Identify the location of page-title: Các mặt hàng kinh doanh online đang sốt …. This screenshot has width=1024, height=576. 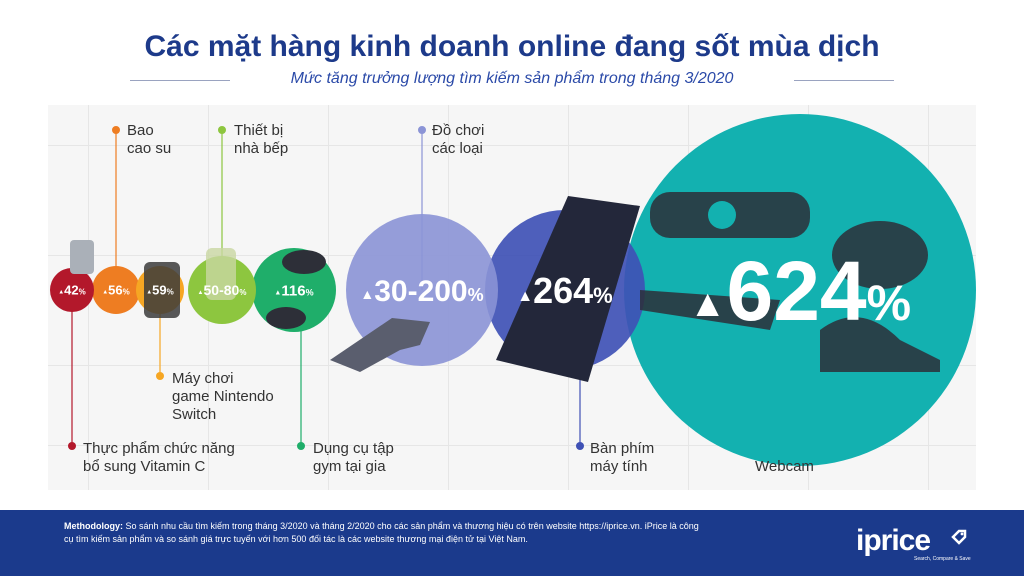
(512, 46).